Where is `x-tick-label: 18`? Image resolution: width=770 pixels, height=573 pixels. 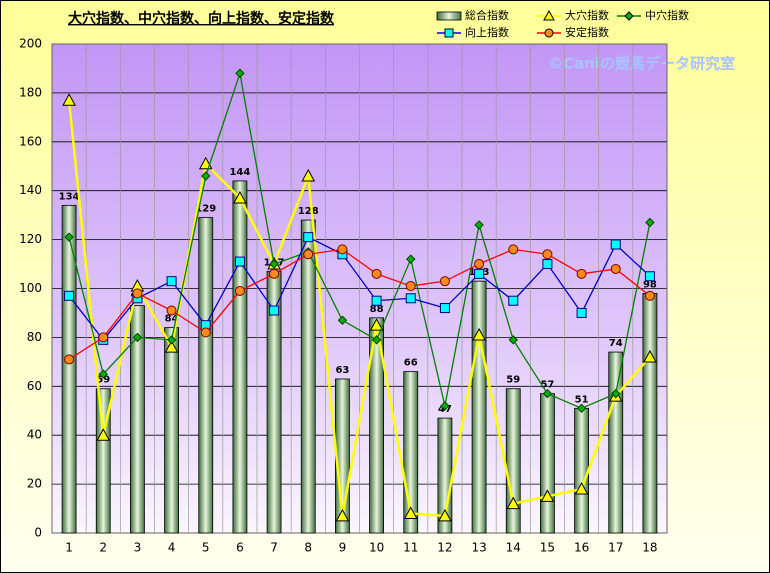
x-tick-label: 18 is located at coordinates (649, 548).